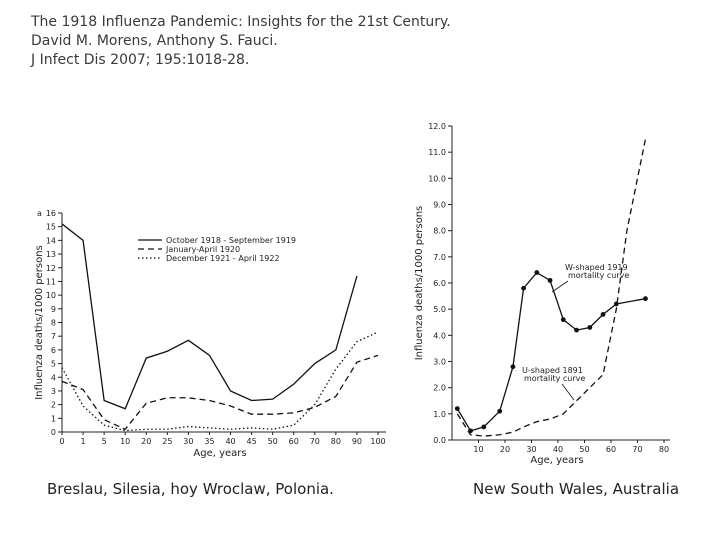 Image resolution: width=720 pixels, height=540 pixels. I want to click on left-x-tick-label: 5, so click(104, 441).